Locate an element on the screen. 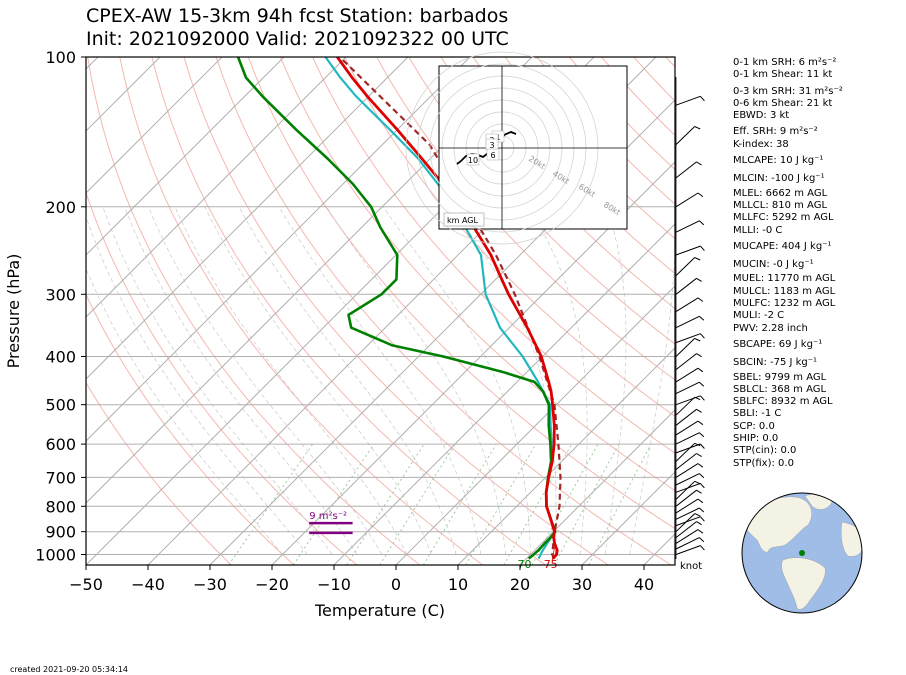 The height and width of the screenshot is (675, 906). index-line: MLLFC: 5292 m AGL is located at coordinates (783, 218).